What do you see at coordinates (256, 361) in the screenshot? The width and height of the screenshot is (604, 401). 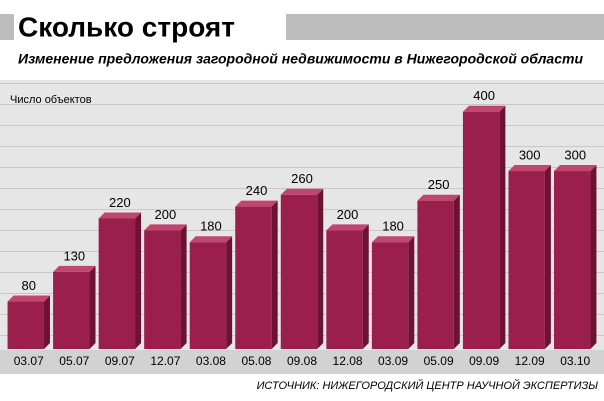 I see `x-tick-label: 05.08` at bounding box center [256, 361].